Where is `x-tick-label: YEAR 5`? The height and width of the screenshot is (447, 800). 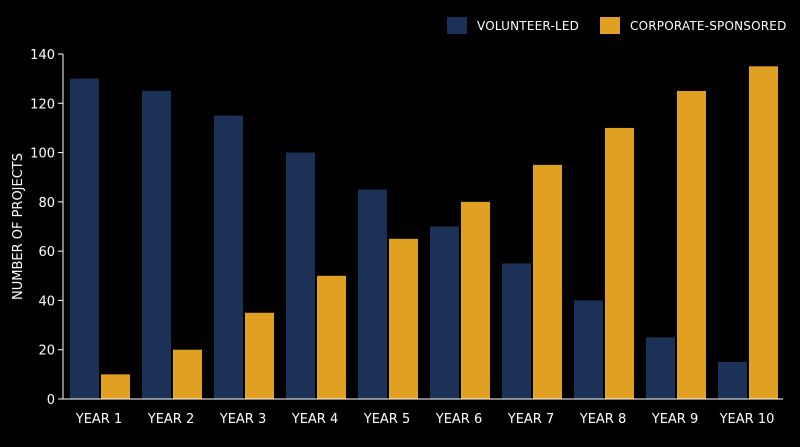 x-tick-label: YEAR 5 is located at coordinates (386, 419).